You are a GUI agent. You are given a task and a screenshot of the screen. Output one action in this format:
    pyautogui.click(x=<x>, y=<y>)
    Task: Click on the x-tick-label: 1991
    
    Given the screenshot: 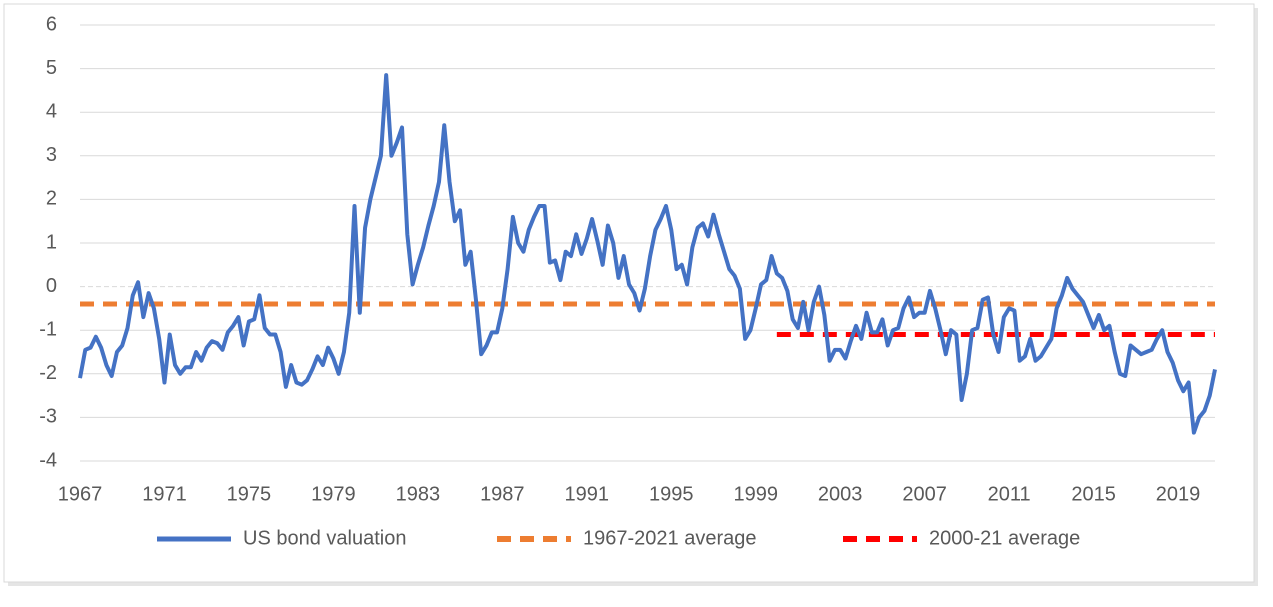 What is the action you would take?
    pyautogui.click(x=587, y=494)
    